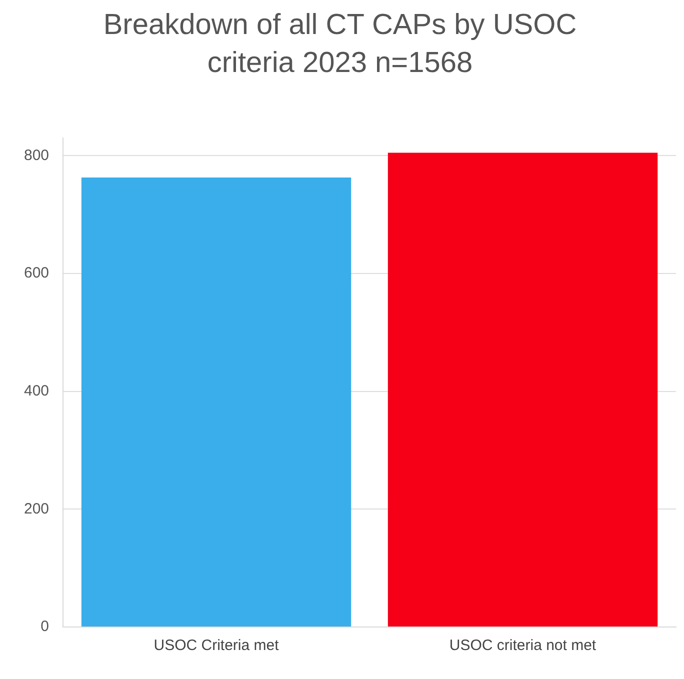 The image size is (684, 679). I want to click on chart-title: Breakdown of all CT CAPs by USOC criteria 2023 n=1568, so click(340, 44).